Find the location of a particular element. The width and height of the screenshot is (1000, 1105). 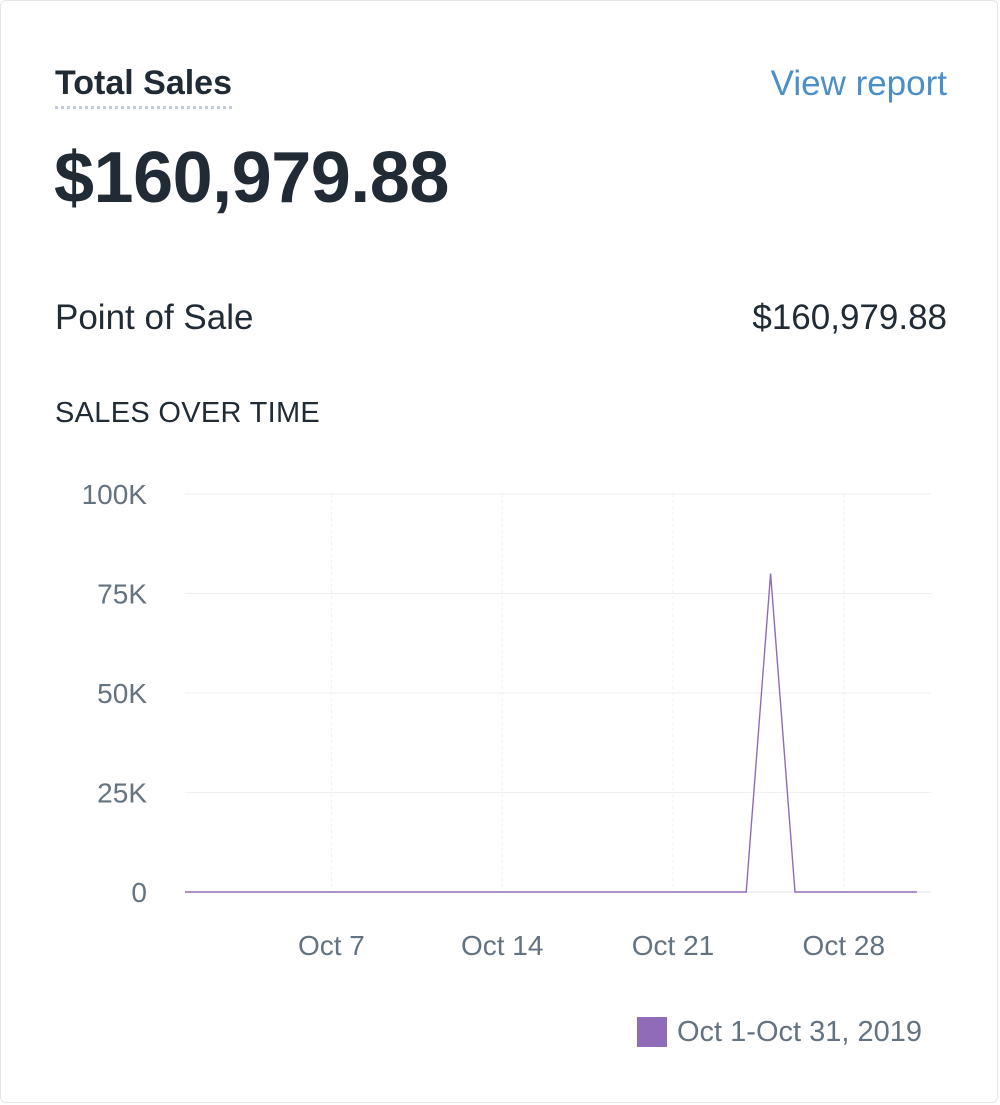

y-tick-label: 25K is located at coordinates (122, 793).